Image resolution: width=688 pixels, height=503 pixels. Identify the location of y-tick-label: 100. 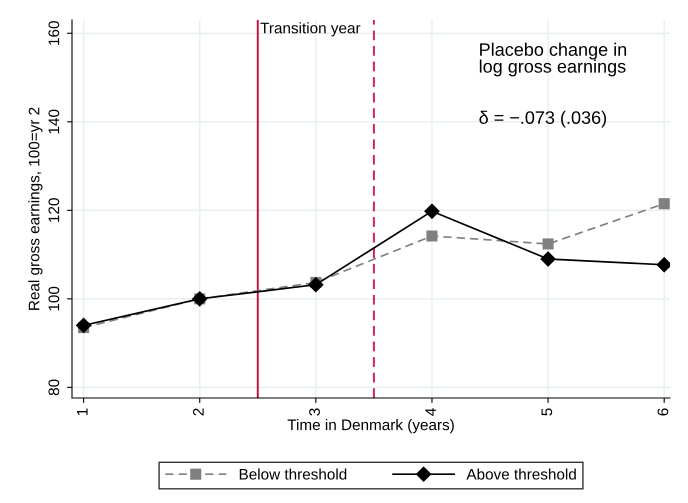
(54, 298).